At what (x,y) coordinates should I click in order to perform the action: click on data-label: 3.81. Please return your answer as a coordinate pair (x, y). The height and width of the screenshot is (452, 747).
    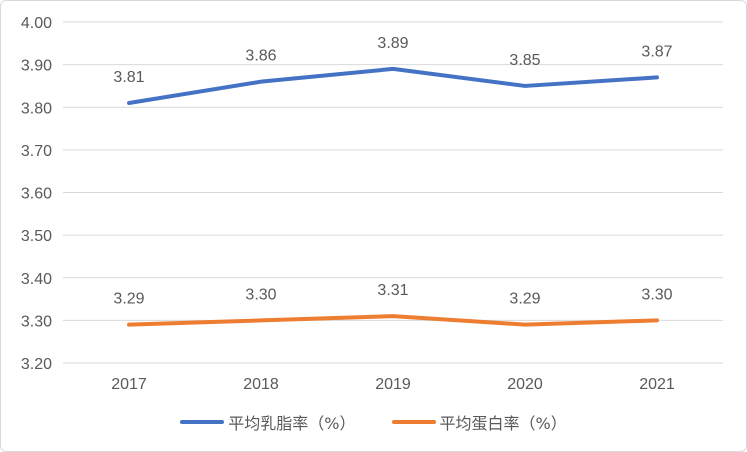
    Looking at the image, I should click on (128, 77).